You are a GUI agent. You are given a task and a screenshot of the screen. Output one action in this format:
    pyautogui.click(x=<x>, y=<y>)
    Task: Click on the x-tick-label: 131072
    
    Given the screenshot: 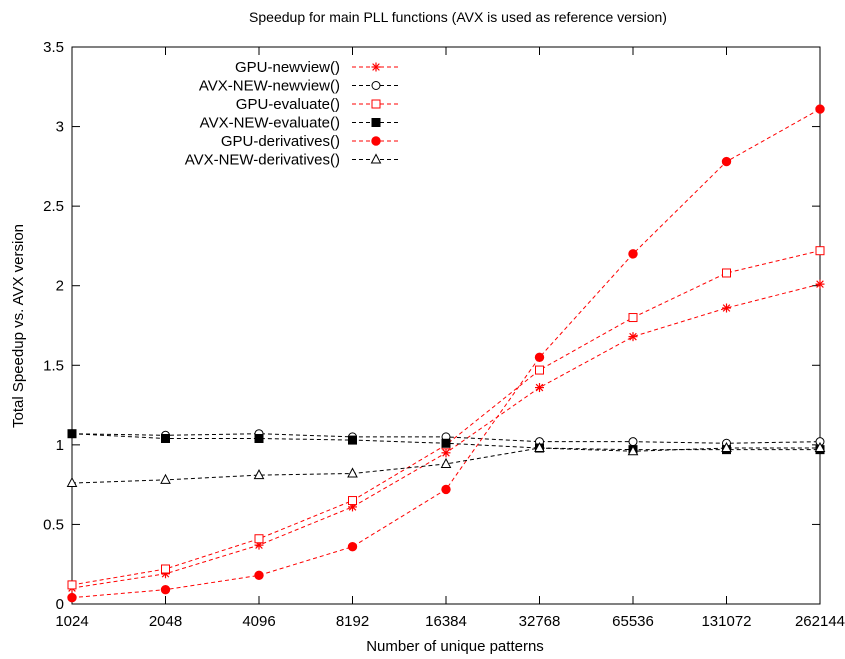 What is the action you would take?
    pyautogui.click(x=726, y=621)
    